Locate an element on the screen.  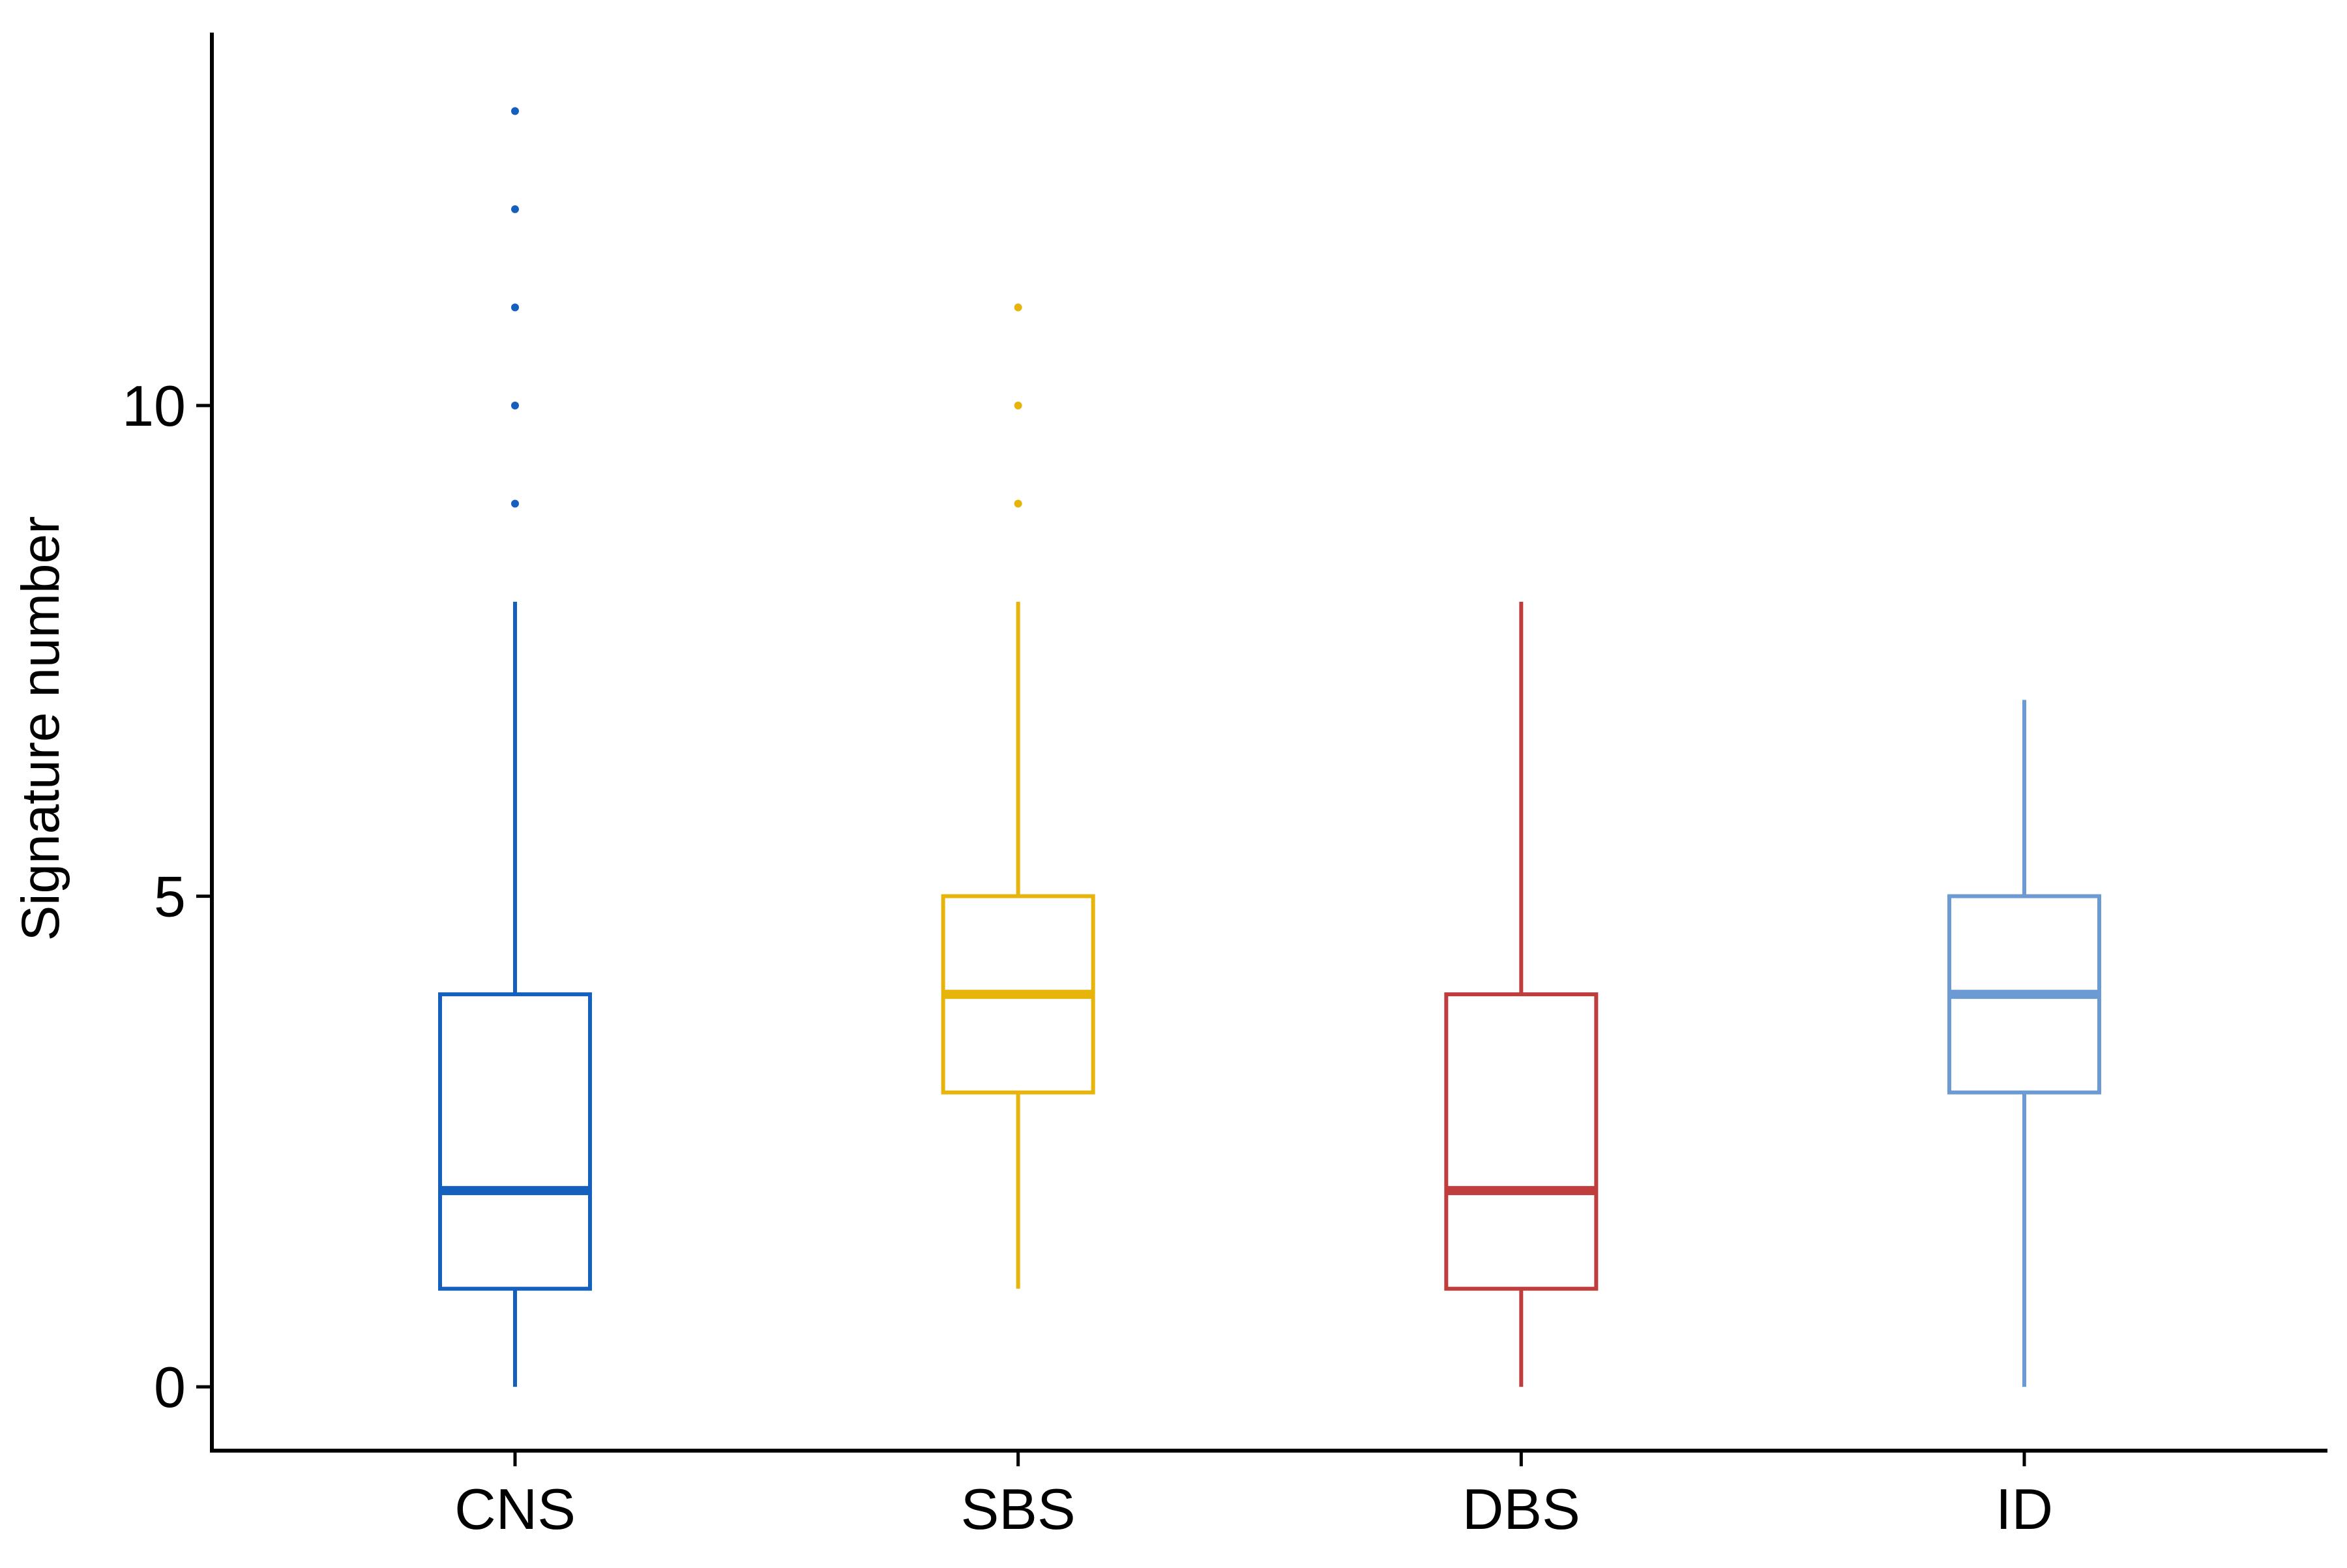
y-tick-label: 0 is located at coordinates (170, 1387).